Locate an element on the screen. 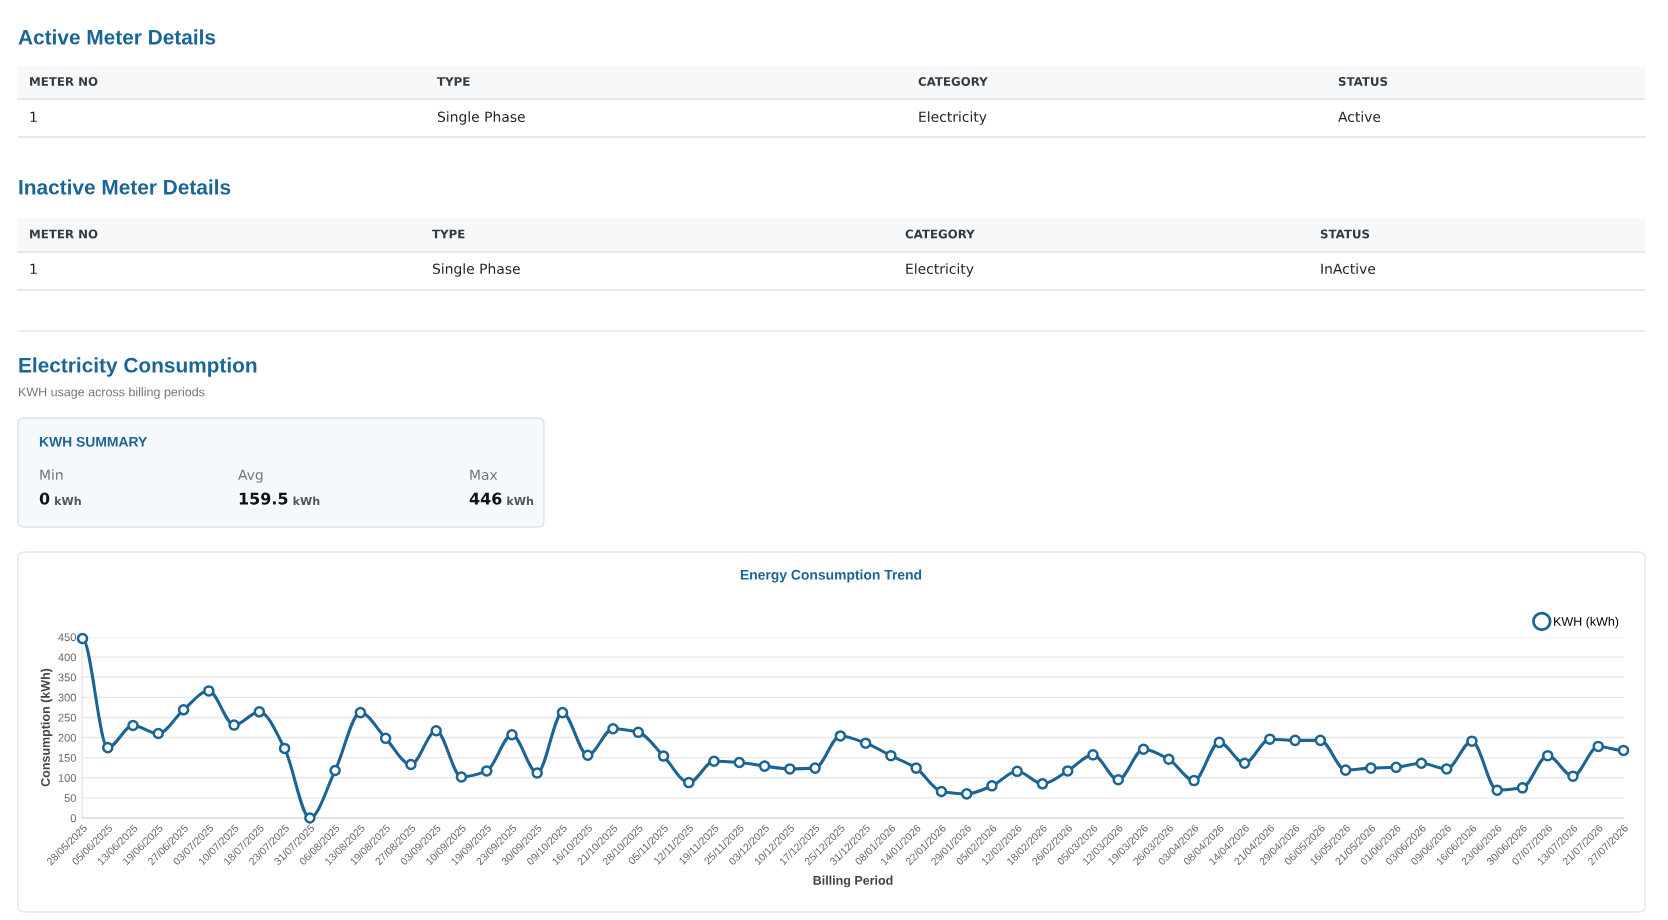  text: Min is located at coordinates (51, 474).